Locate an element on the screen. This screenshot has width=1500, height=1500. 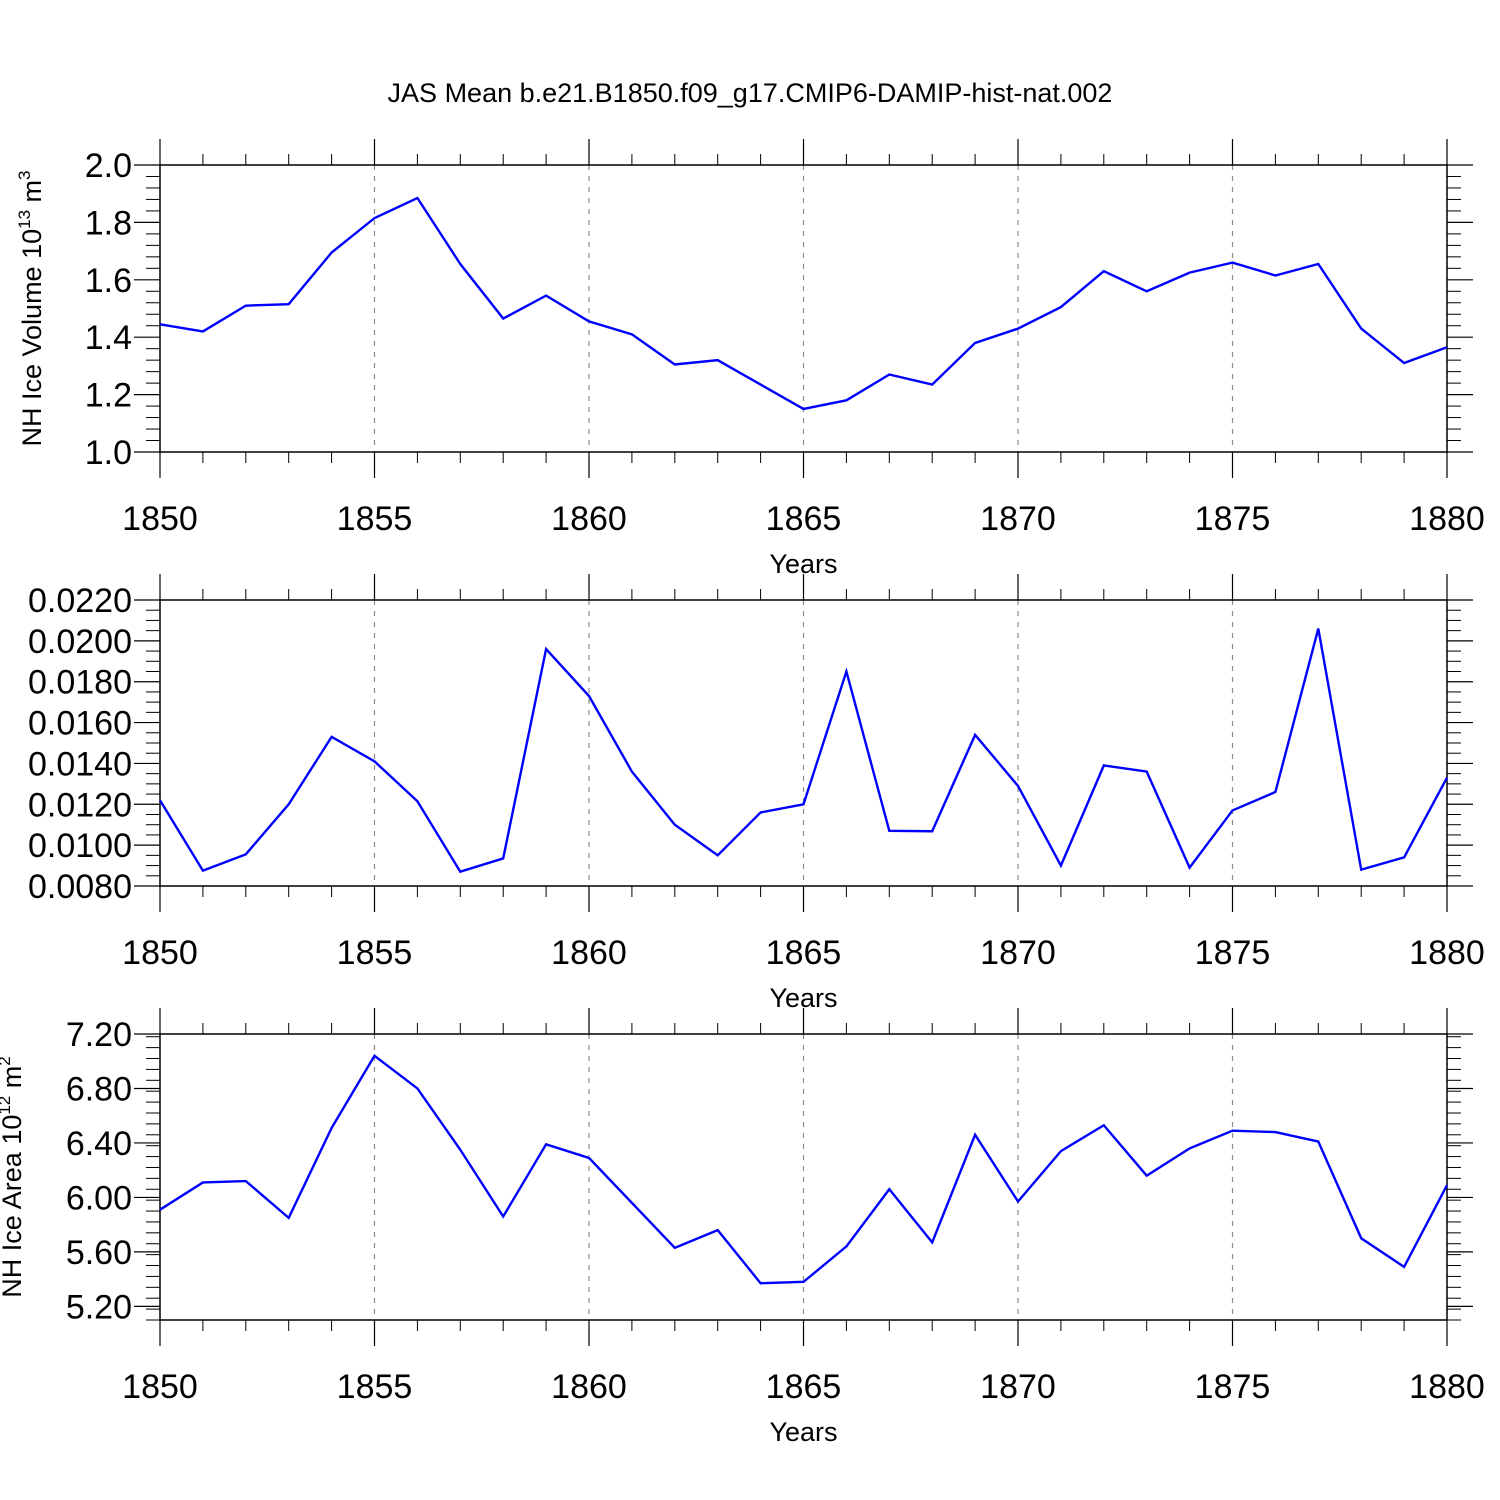
y-tick-label: 6.80 is located at coordinates (99, 1089).